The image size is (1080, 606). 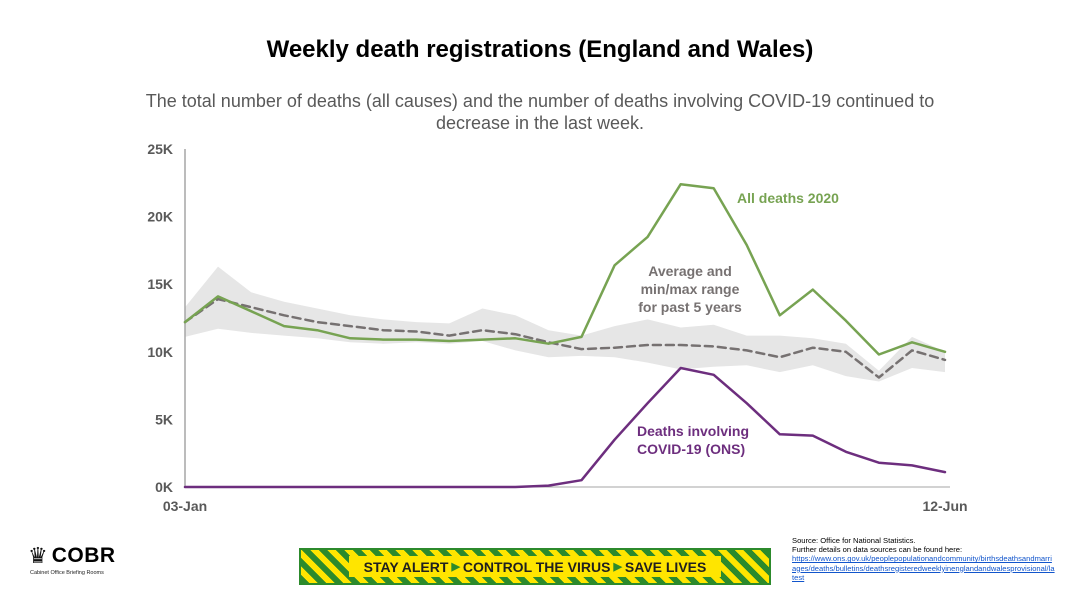 I want to click on royal-crest-icon: ♛, so click(x=38, y=555).